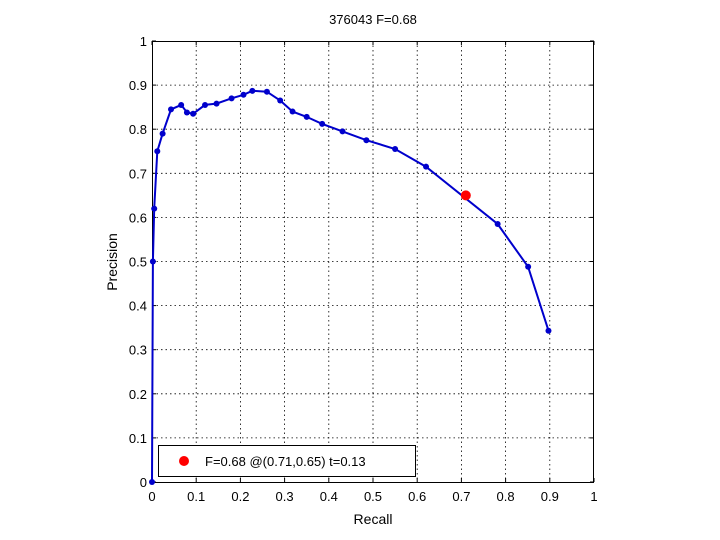 This screenshot has height=540, width=720. I want to click on y-tick-label: 0.3, so click(138, 350).